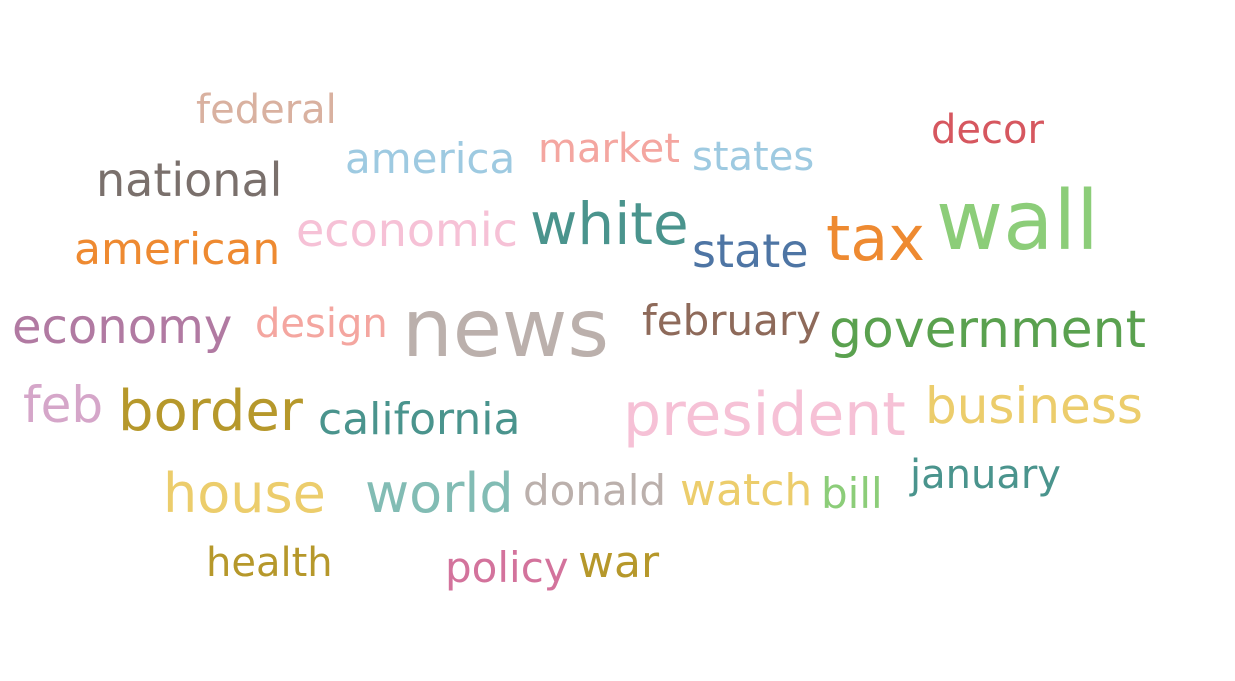 Image resolution: width=1235 pixels, height=681 pixels. What do you see at coordinates (987, 130) in the screenshot?
I see `word-decor: decor` at bounding box center [987, 130].